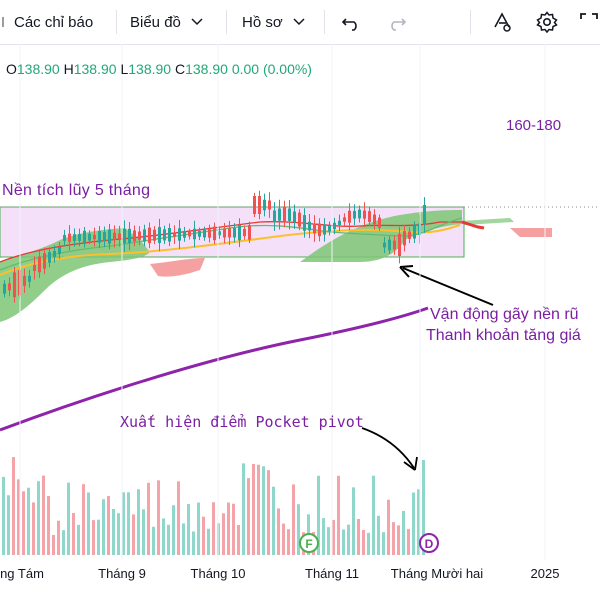 This screenshot has width=600, height=600. Describe the element at coordinates (230, 250) in the screenshot. I see `ma-yellow-line` at that location.